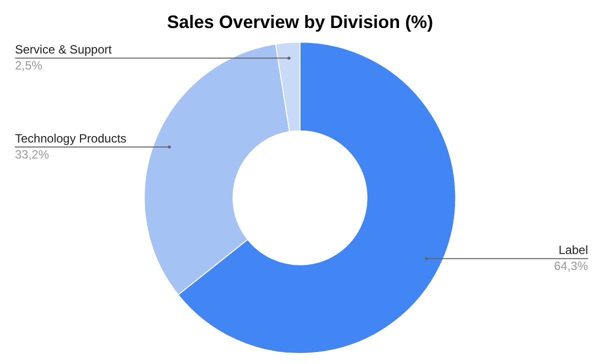 The image size is (600, 364). I want to click on slice-label: Technology Products, so click(70, 138).